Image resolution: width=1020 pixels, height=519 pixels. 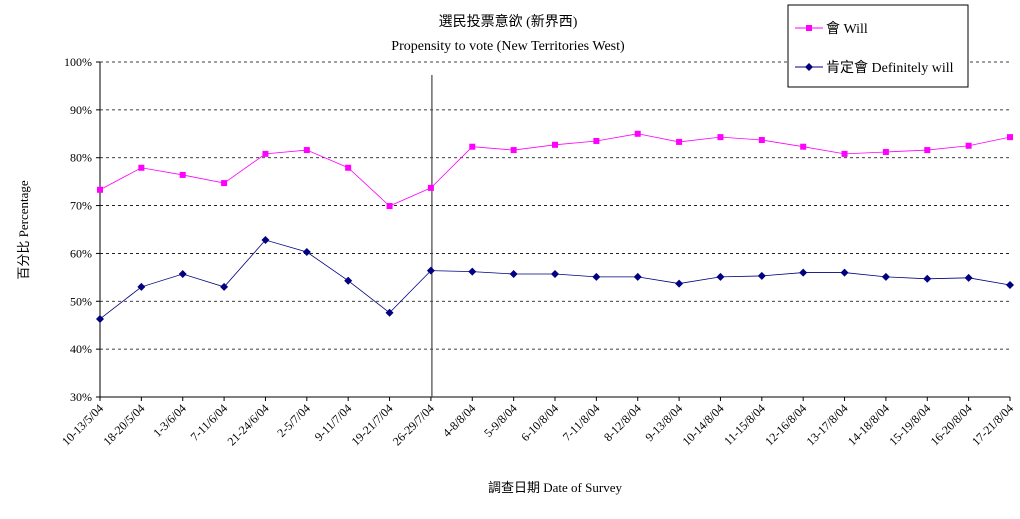 I want to click on y-tick-label: 50%, so click(x=81, y=301).